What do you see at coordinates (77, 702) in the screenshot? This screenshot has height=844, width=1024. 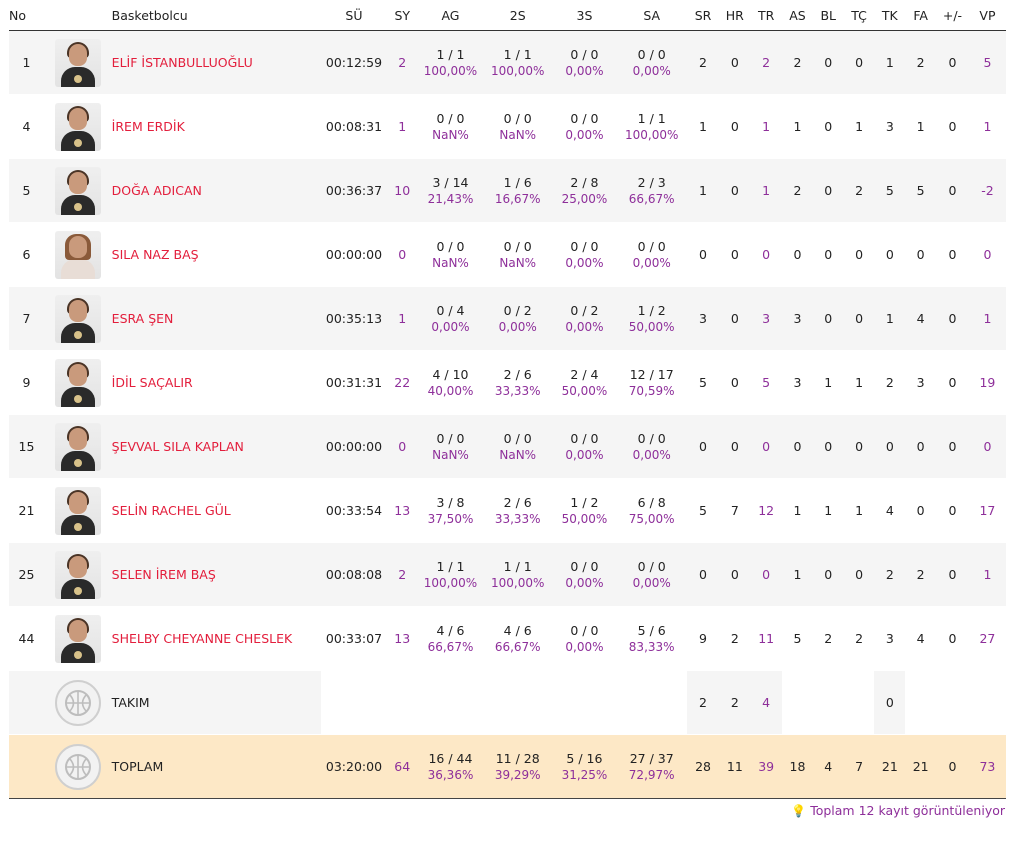 I see `basketball-logo-icon` at bounding box center [77, 702].